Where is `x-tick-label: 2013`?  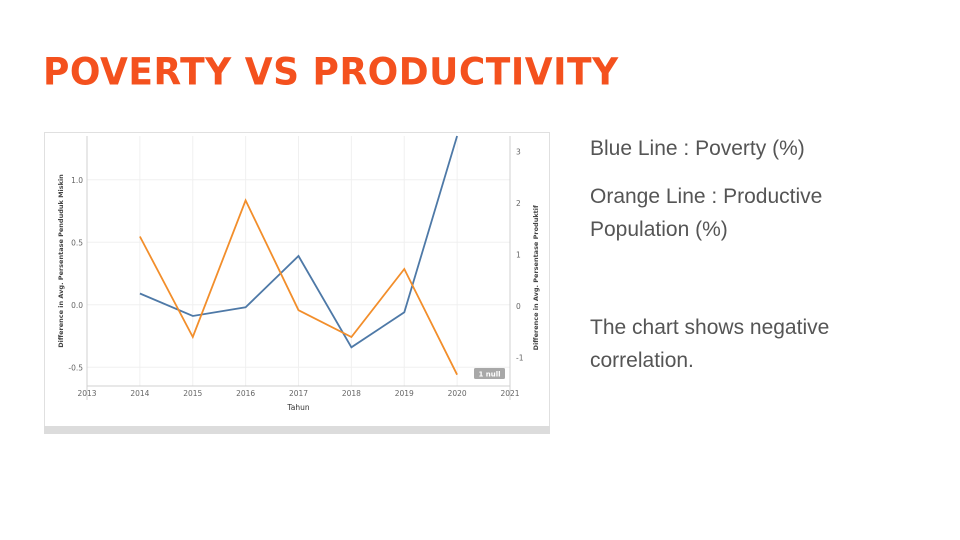 x-tick-label: 2013 is located at coordinates (86, 393).